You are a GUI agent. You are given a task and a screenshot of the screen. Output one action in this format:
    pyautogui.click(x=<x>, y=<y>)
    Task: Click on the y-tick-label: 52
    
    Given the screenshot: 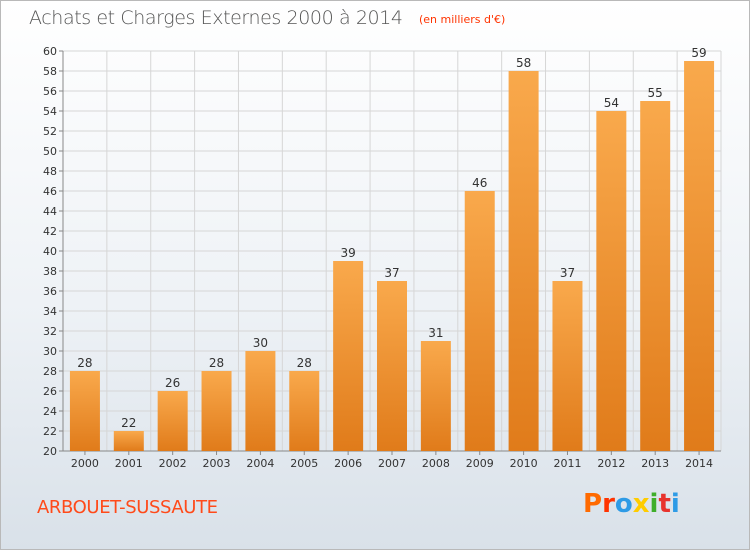 What is the action you would take?
    pyautogui.click(x=50, y=131)
    